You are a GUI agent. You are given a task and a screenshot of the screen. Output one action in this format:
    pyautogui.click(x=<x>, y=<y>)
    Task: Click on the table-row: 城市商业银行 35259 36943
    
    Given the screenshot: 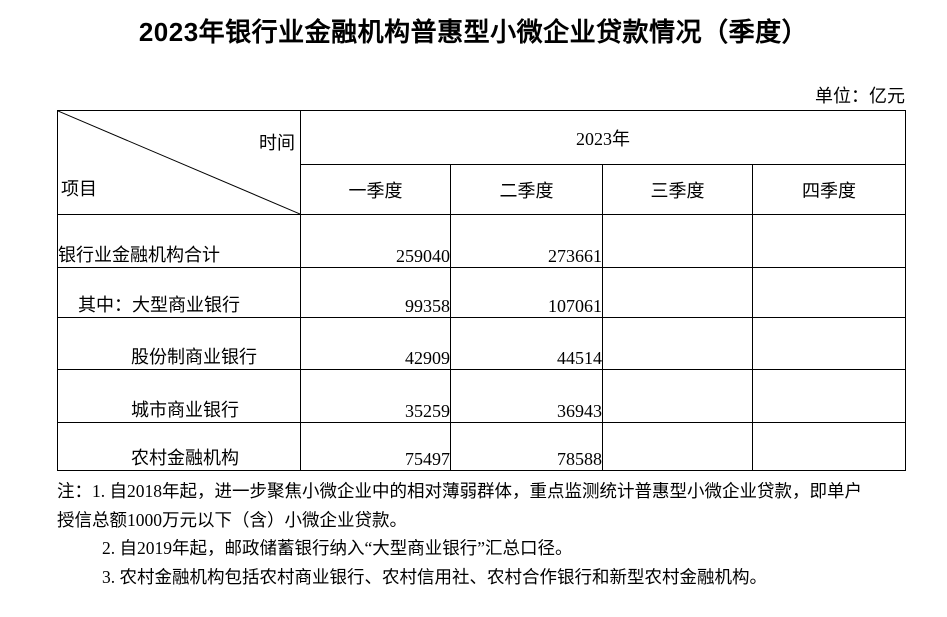 What is the action you would take?
    pyautogui.click(x=481, y=396)
    